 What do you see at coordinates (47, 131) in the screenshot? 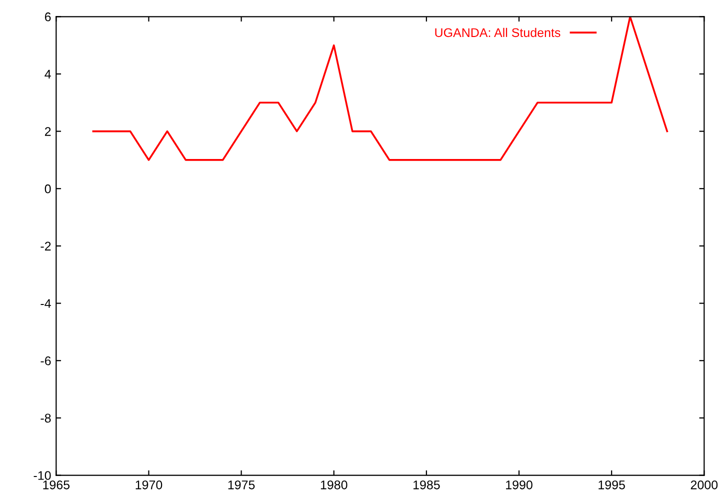
I see `y-tick-label: 2` at bounding box center [47, 131].